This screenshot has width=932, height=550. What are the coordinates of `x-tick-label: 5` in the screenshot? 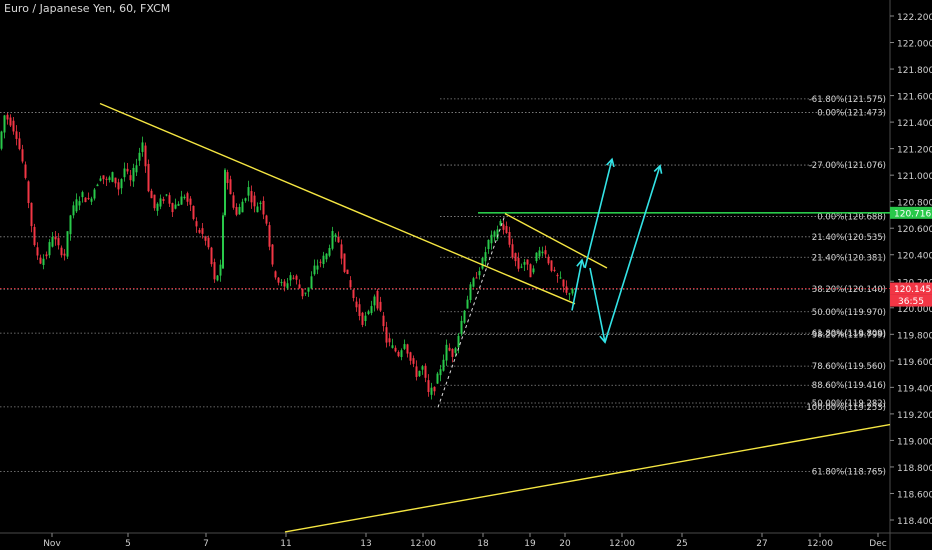 It's located at (128, 544).